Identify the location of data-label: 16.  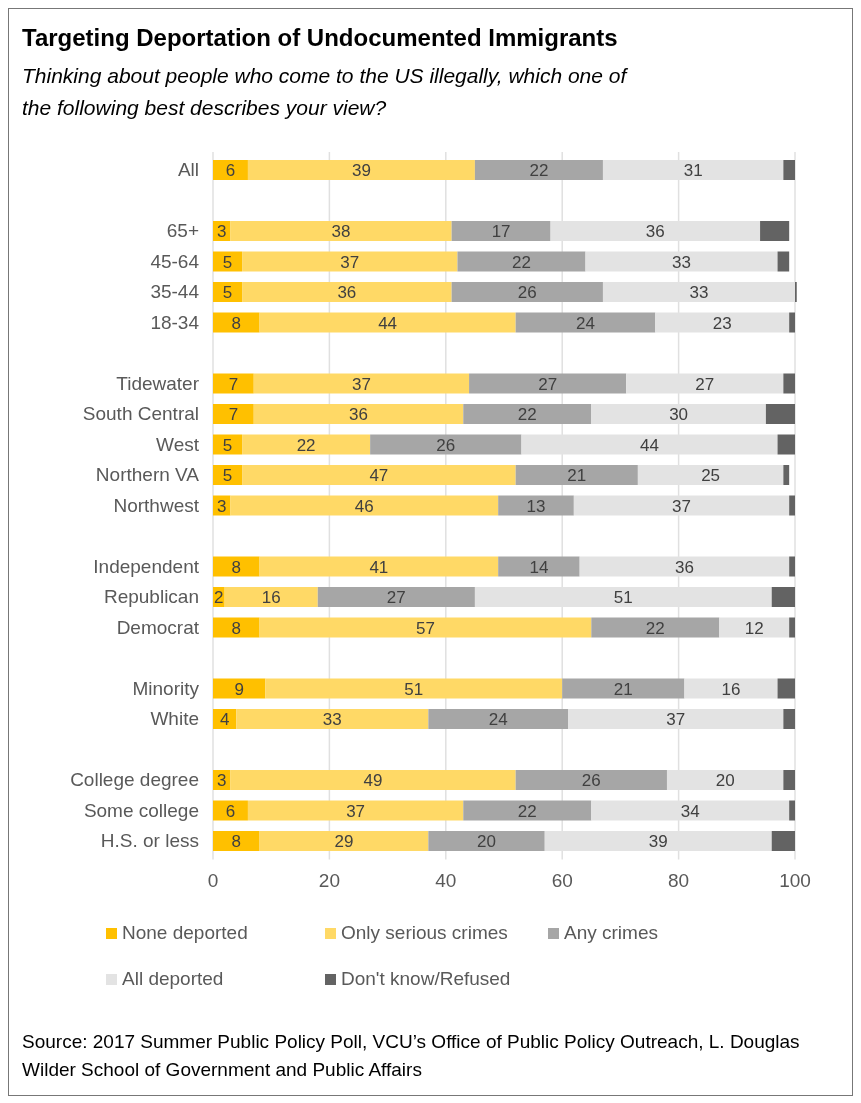
(731, 689).